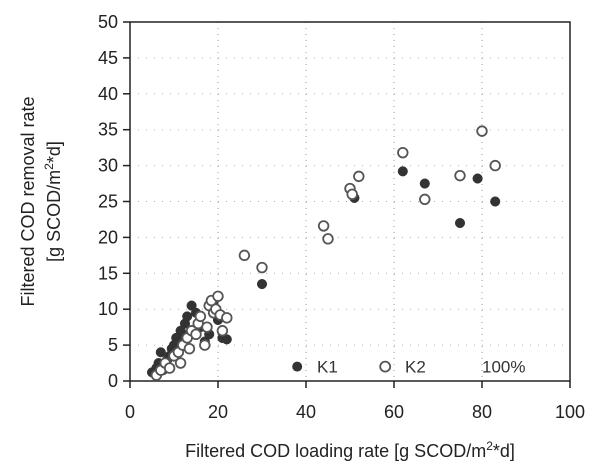 The height and width of the screenshot is (465, 595). I want to click on y-tick-label: 40, so click(108, 94).